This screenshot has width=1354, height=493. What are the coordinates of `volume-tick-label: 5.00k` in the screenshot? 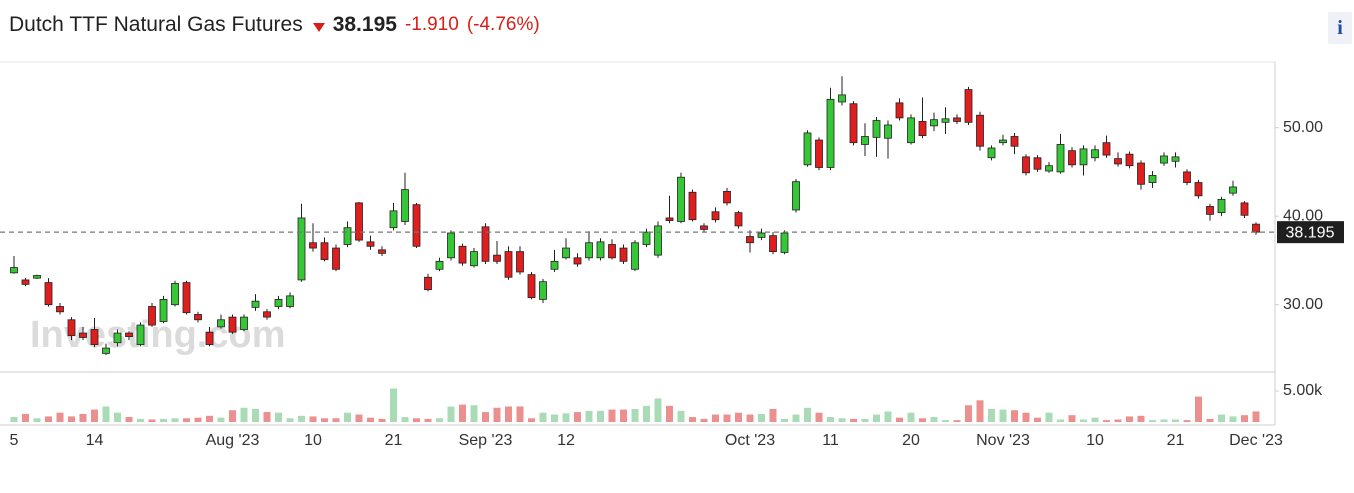 It's located at (1303, 390).